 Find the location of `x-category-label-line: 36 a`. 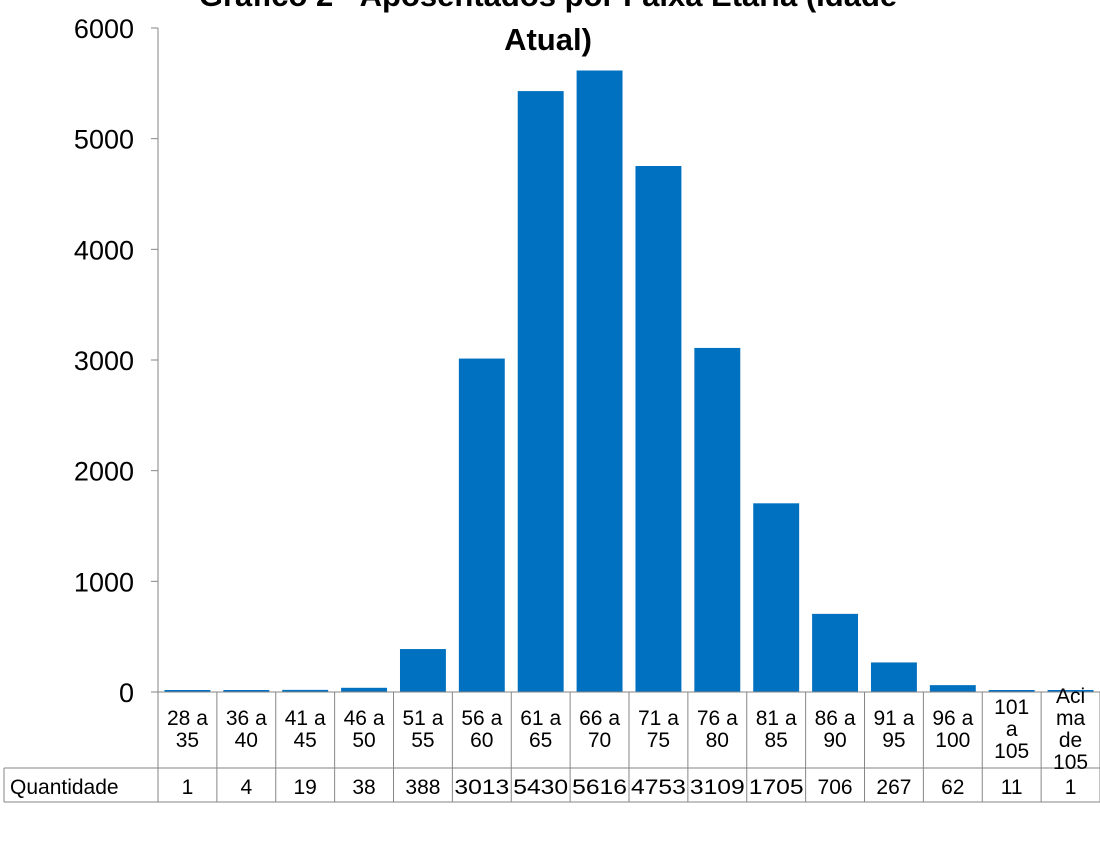

x-category-label-line: 36 a is located at coordinates (246, 718).